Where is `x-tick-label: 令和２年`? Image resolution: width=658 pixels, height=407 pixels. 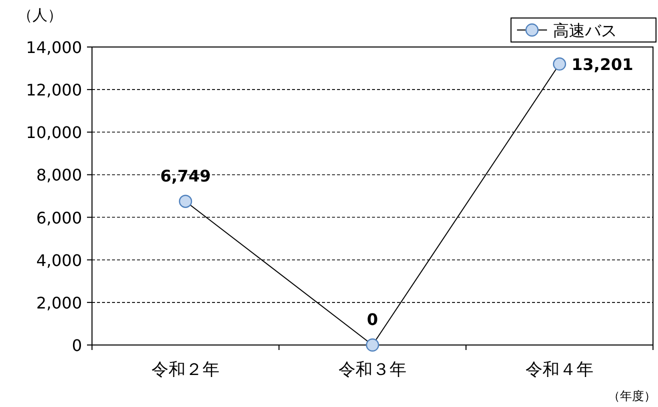 x-tick-label: 令和２年 is located at coordinates (186, 370).